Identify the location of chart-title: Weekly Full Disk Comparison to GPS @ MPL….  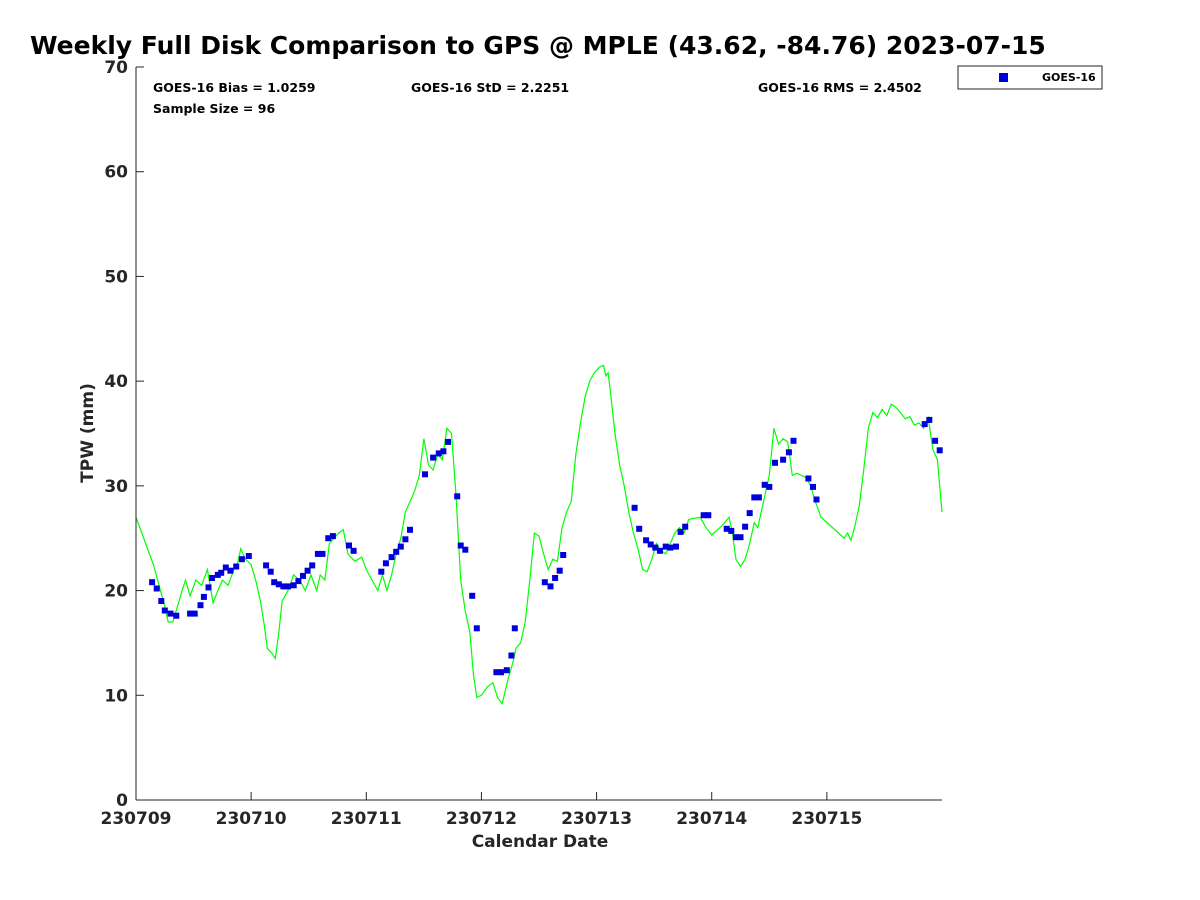
(538, 45).